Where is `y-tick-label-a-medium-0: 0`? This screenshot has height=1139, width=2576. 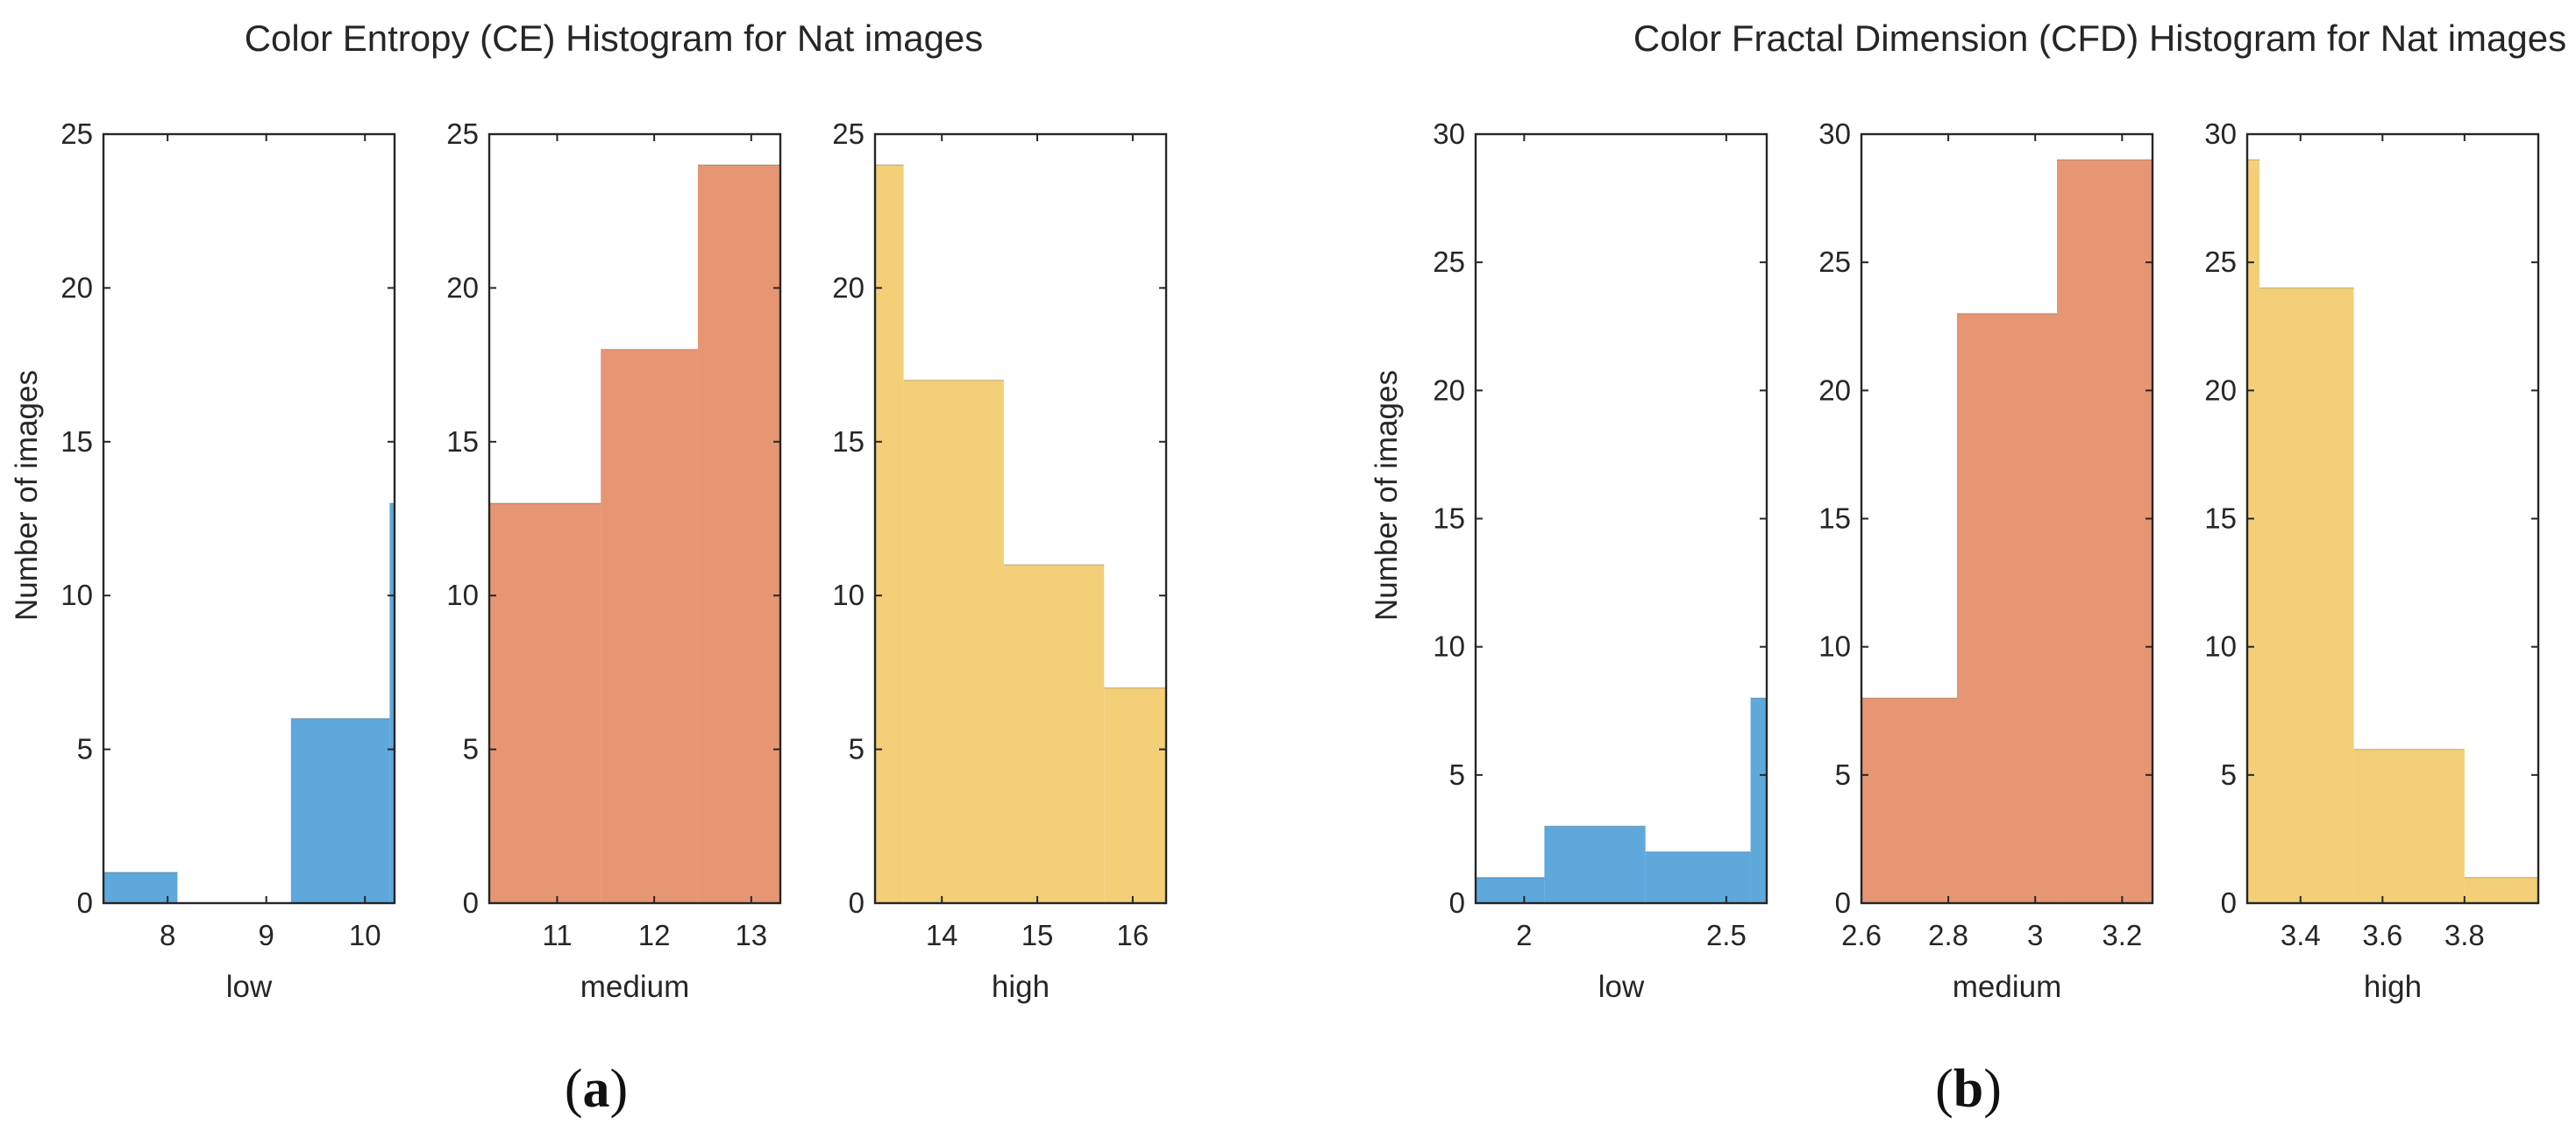 y-tick-label-a-medium-0: 0 is located at coordinates (471, 902).